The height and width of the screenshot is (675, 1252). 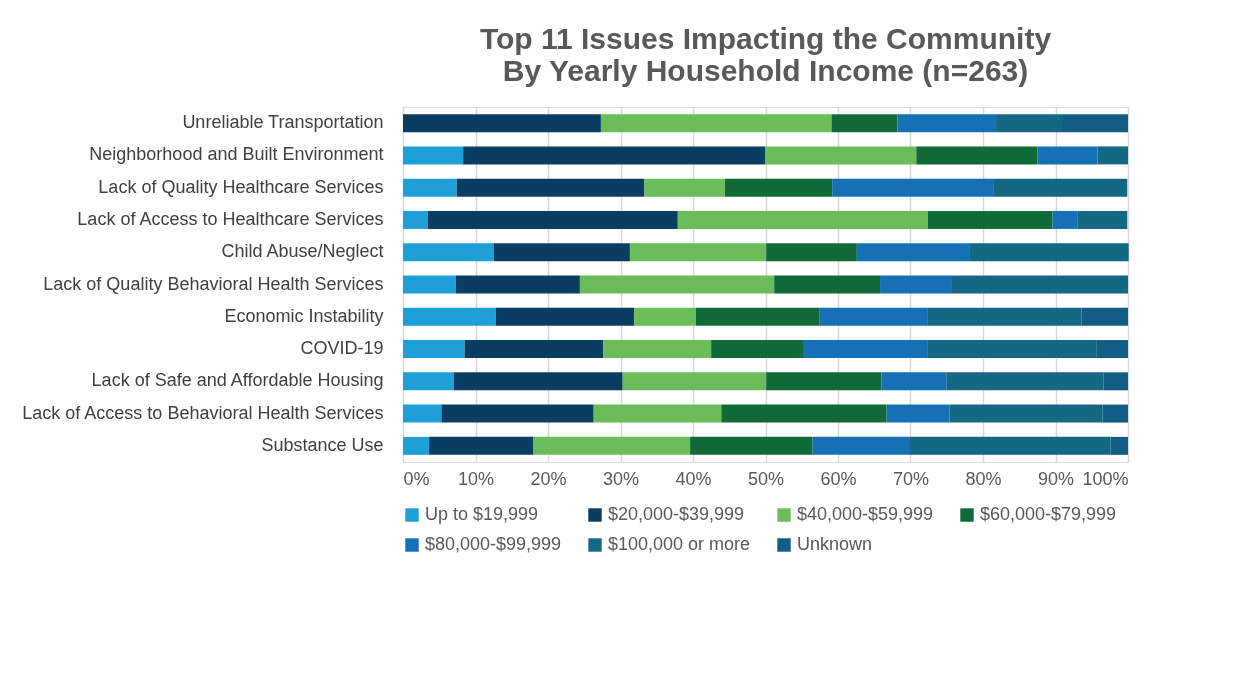 What do you see at coordinates (283, 122) in the screenshot?
I see `y-tick-label: Unreliable Transportation` at bounding box center [283, 122].